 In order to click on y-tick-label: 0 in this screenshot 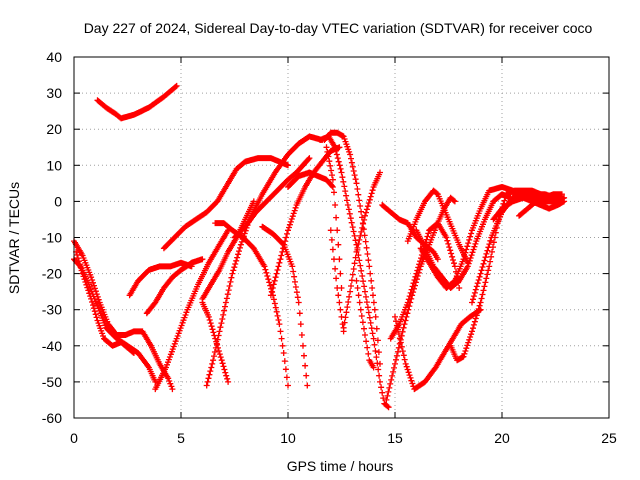, I will do `click(58, 201)`.